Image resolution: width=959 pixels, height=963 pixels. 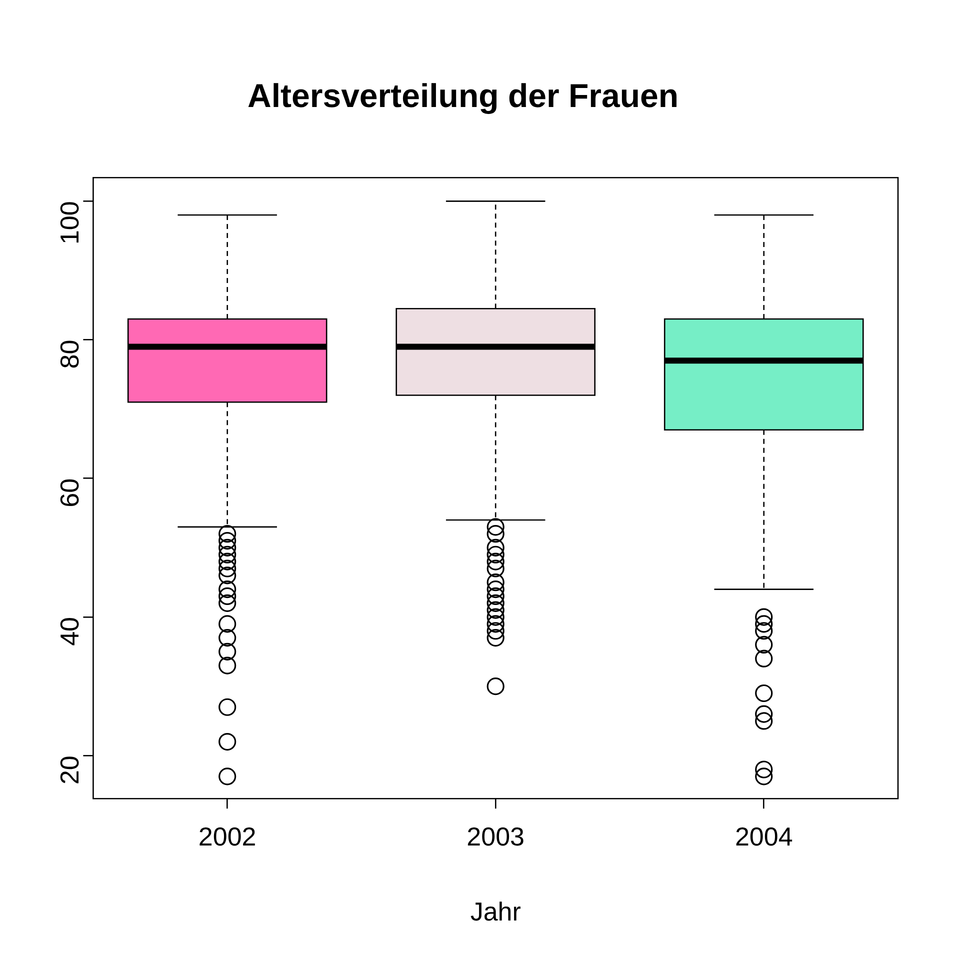 What do you see at coordinates (763, 836) in the screenshot?
I see `x-tick-label: 2004` at bounding box center [763, 836].